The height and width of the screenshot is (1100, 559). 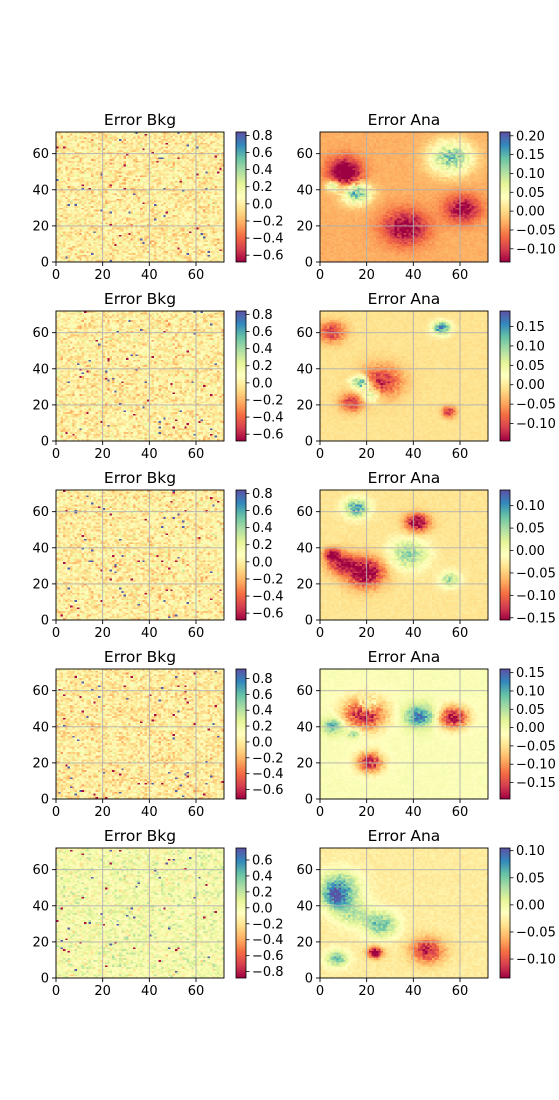 What do you see at coordinates (530, 136) in the screenshot?
I see `colorbar-tick-label: 0.20` at bounding box center [530, 136].